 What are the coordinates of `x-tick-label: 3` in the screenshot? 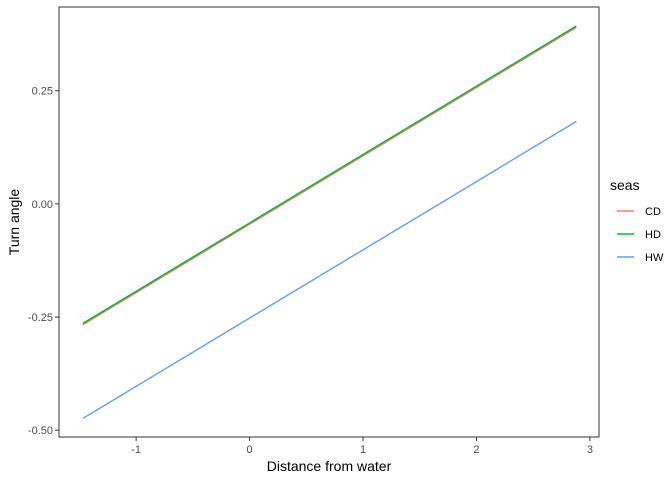 It's located at (590, 450).